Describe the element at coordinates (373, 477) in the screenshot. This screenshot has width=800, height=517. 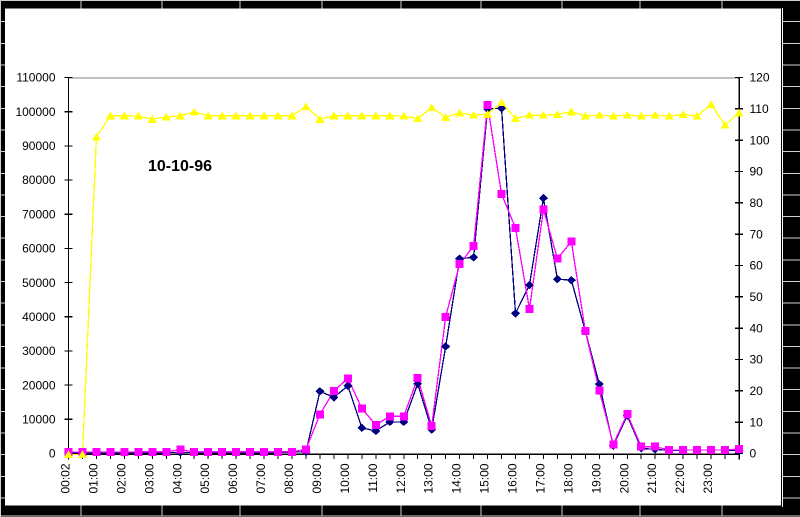
I see `svg-text: 11:00` at that location.